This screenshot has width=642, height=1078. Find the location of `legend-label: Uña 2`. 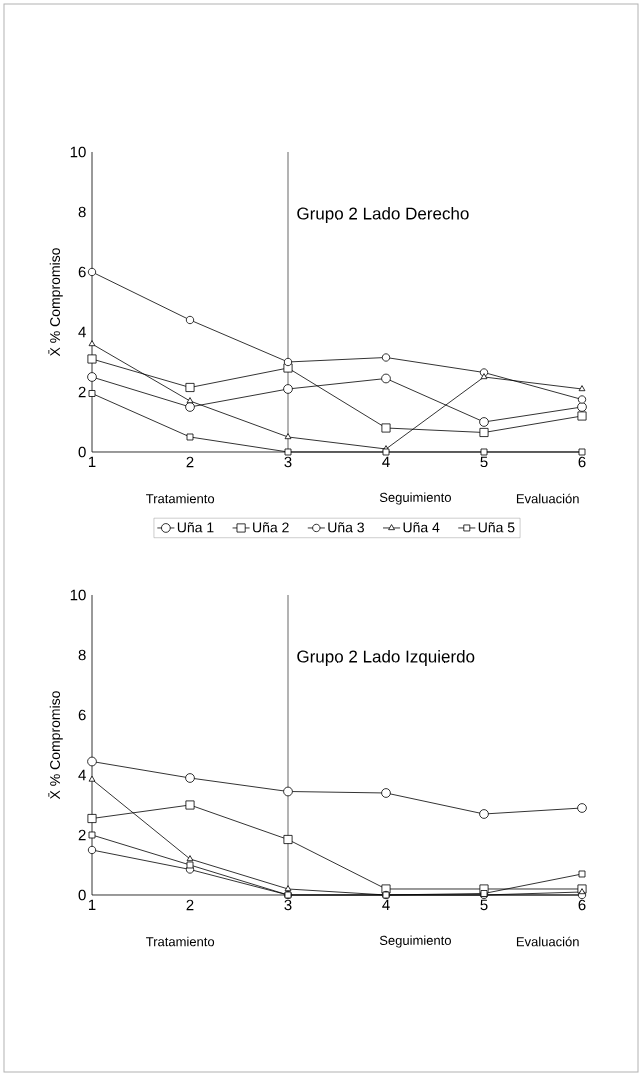

legend-label: Uña 2 is located at coordinates (271, 527).